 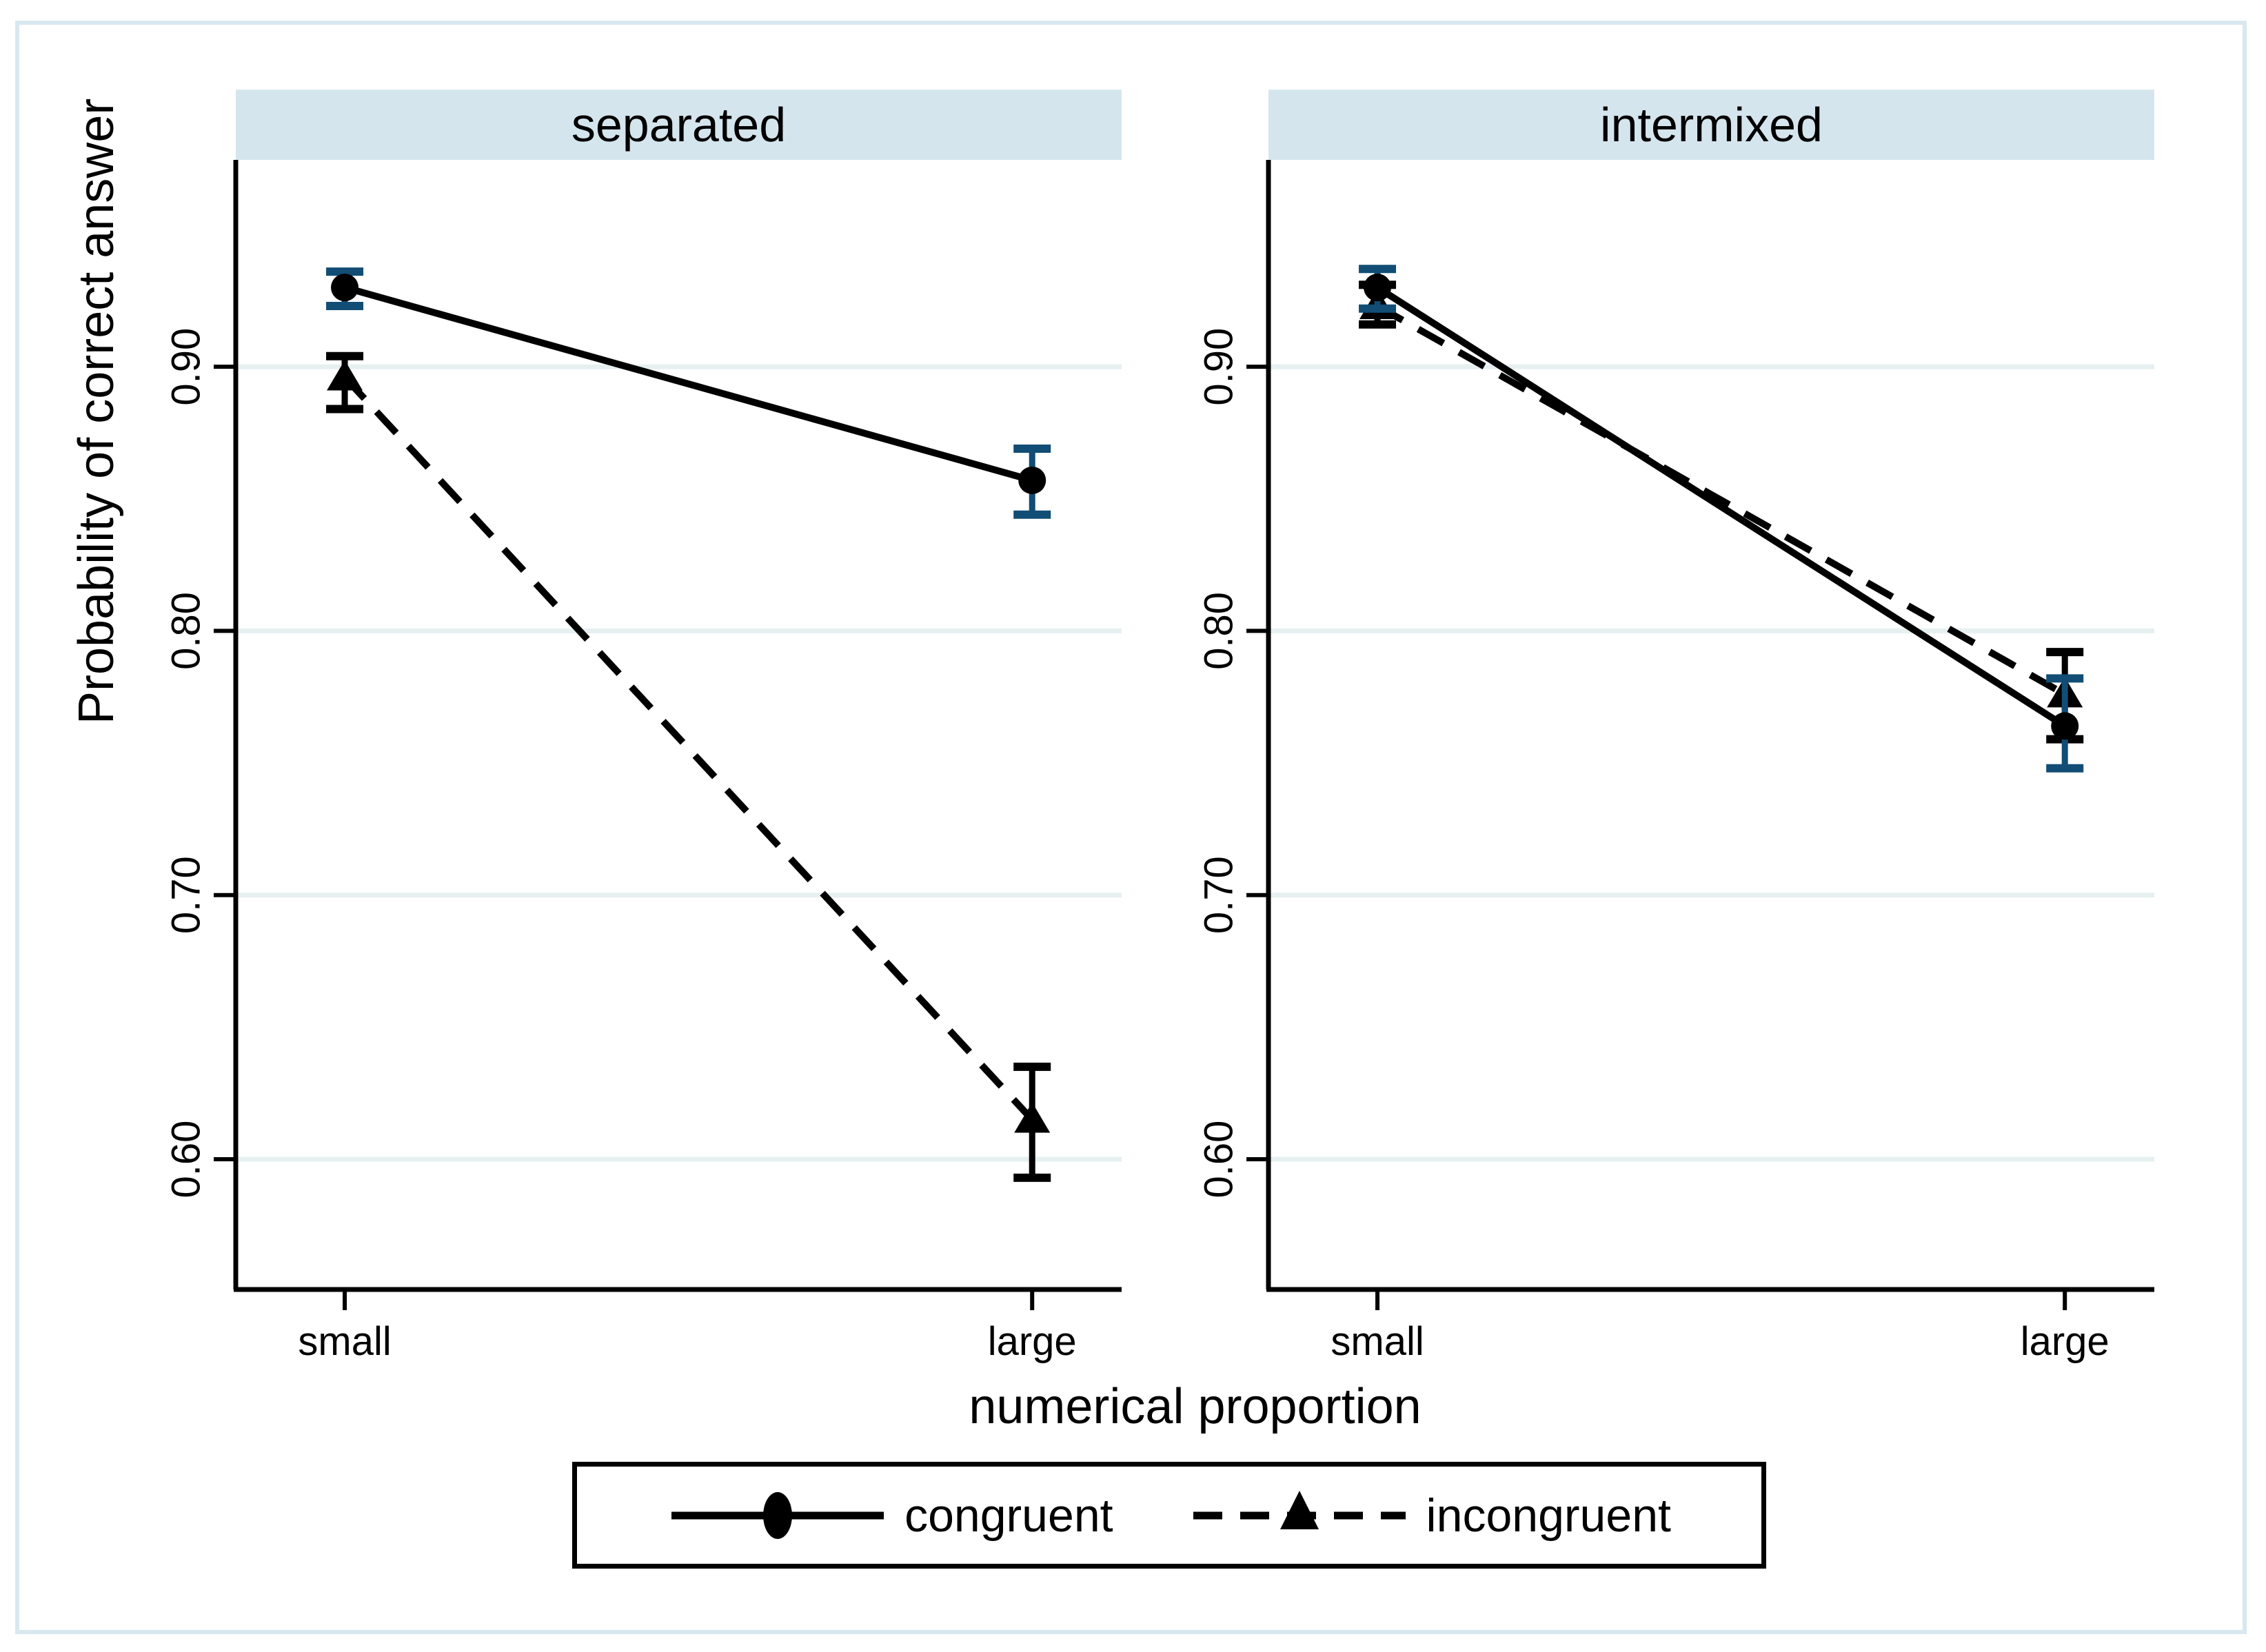 I want to click on panel-title: intermixed, so click(x=1712, y=125).